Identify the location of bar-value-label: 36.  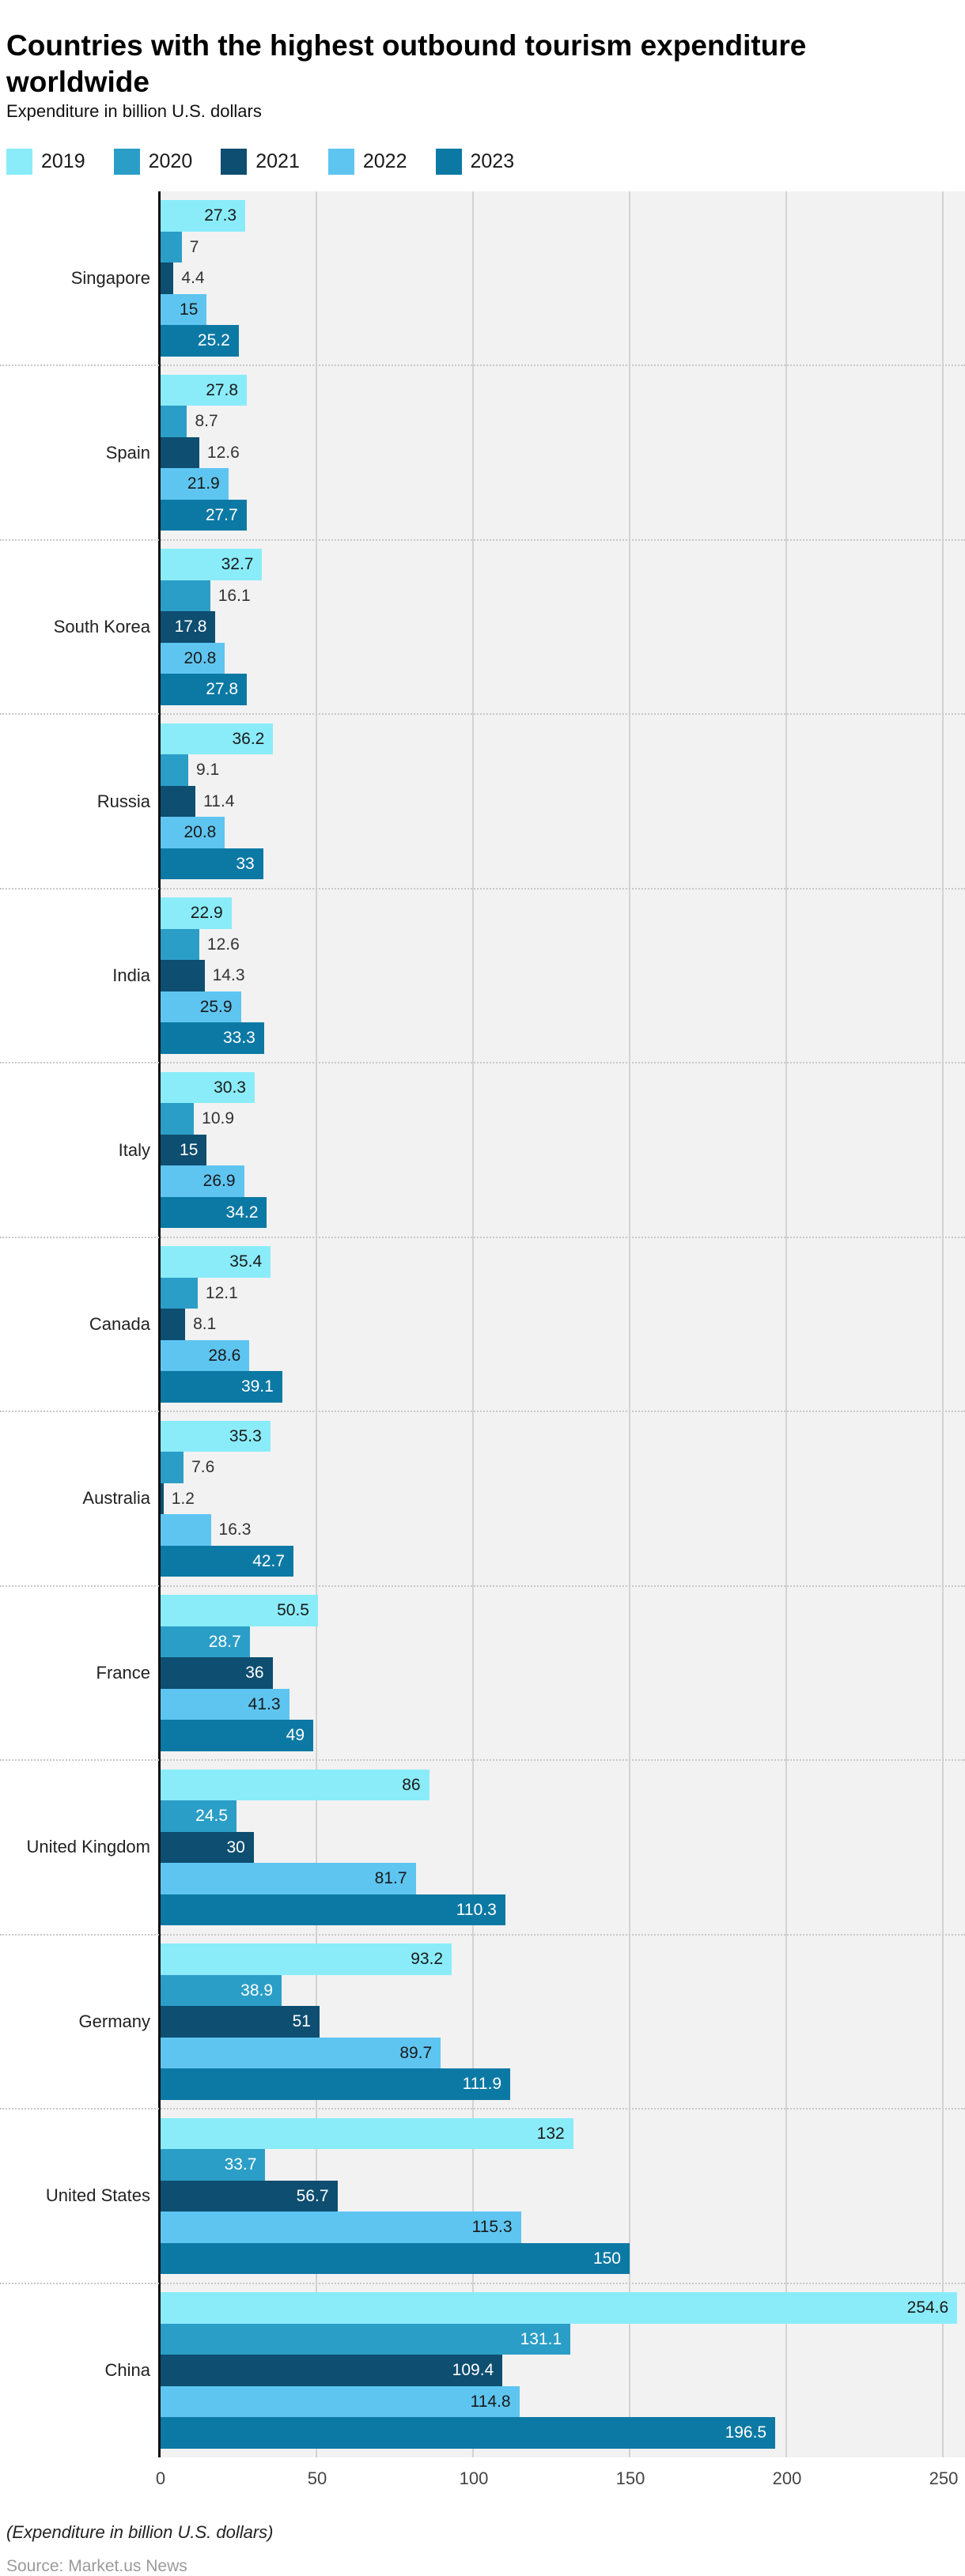
(254, 1673).